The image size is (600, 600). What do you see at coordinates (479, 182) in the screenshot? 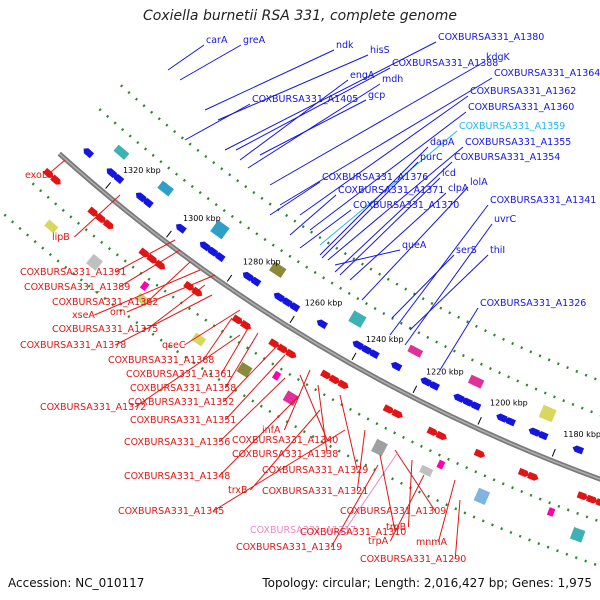
I see `label-fwd-21: lolA` at bounding box center [479, 182].